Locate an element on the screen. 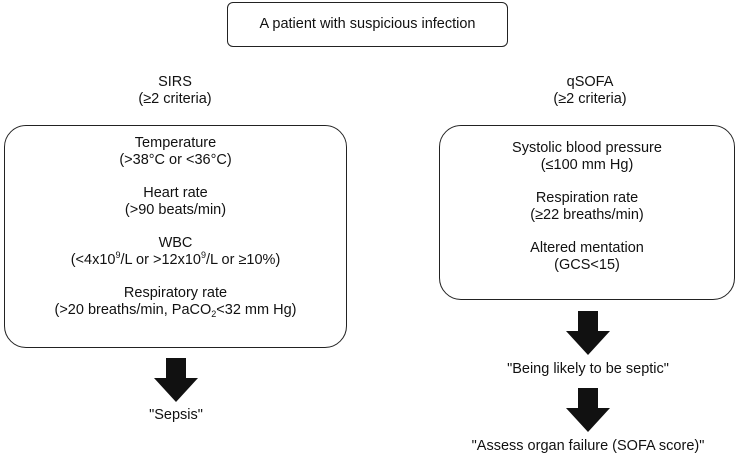 The image size is (735, 458). paco2-subscript: 2 is located at coordinates (214, 314).